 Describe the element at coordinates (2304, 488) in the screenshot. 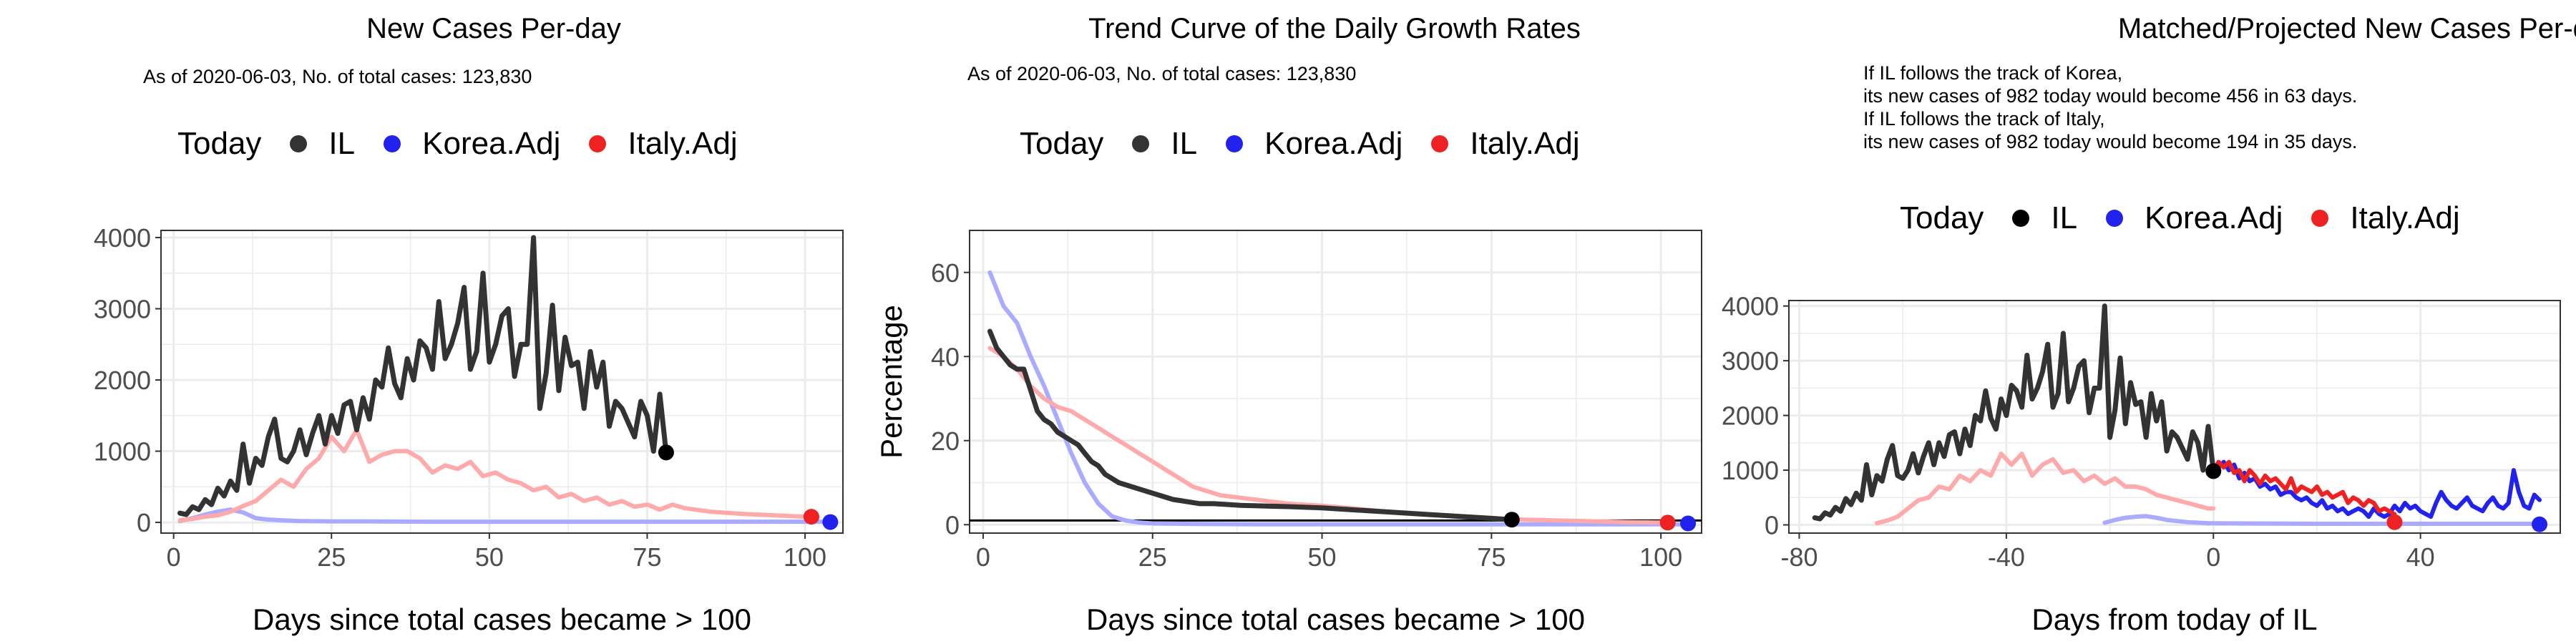

I see `series-line-italy-adj-projected` at that location.